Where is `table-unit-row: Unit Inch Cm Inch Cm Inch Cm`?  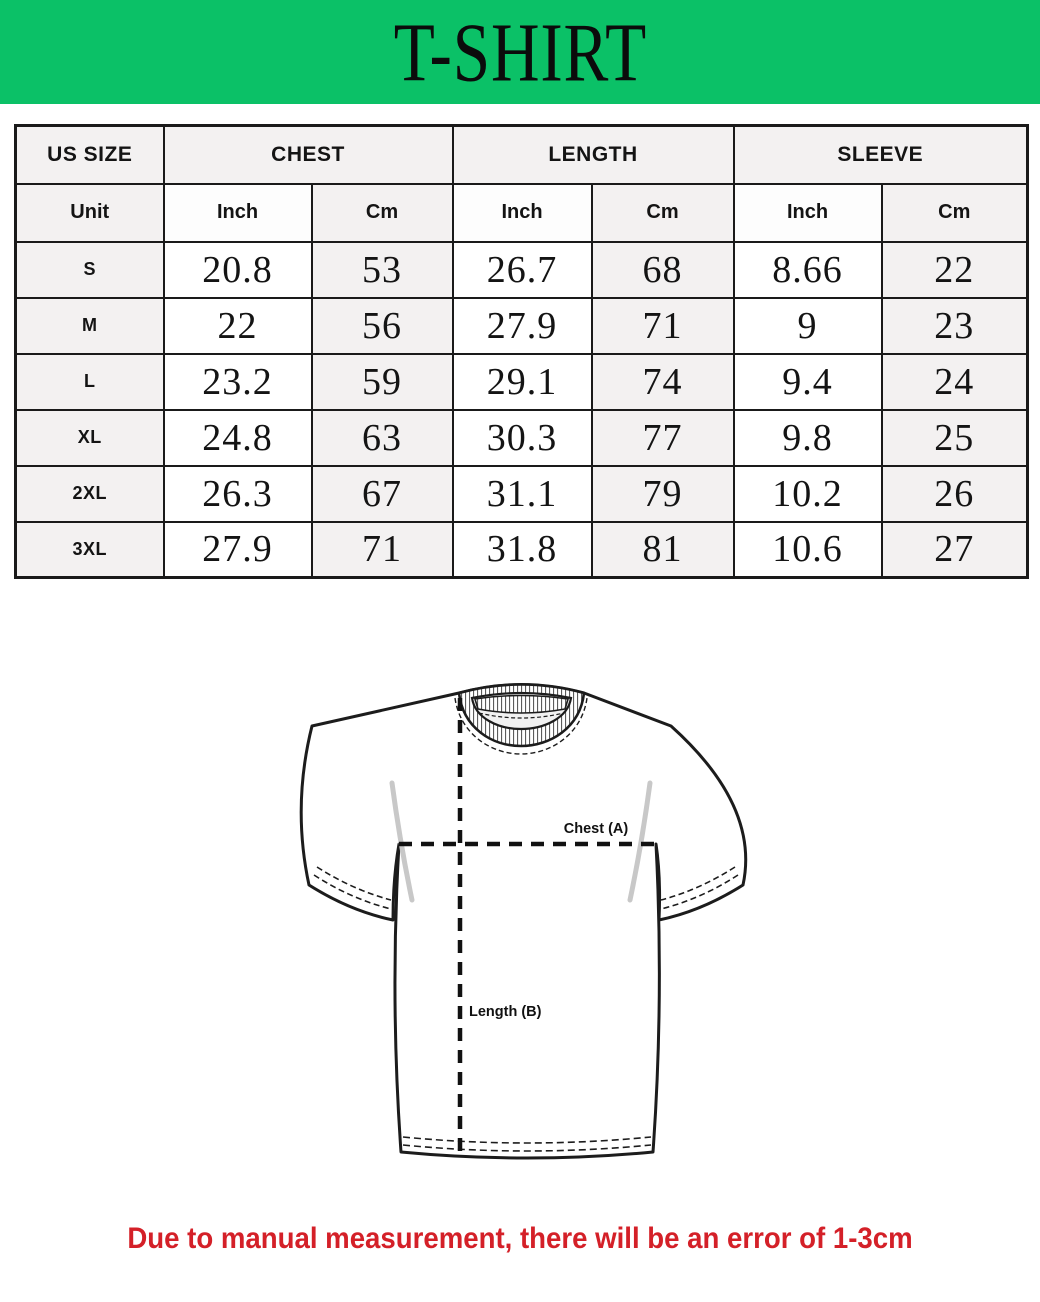 table-unit-row: Unit Inch Cm Inch Cm Inch Cm is located at coordinates (521, 212).